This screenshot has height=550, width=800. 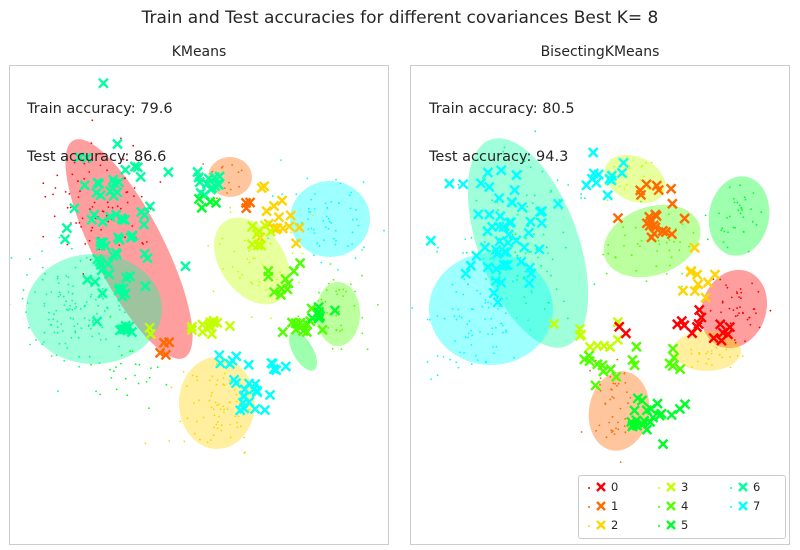 What do you see at coordinates (671, 506) in the screenshot?
I see `legend-item-4: 4` at bounding box center [671, 506].